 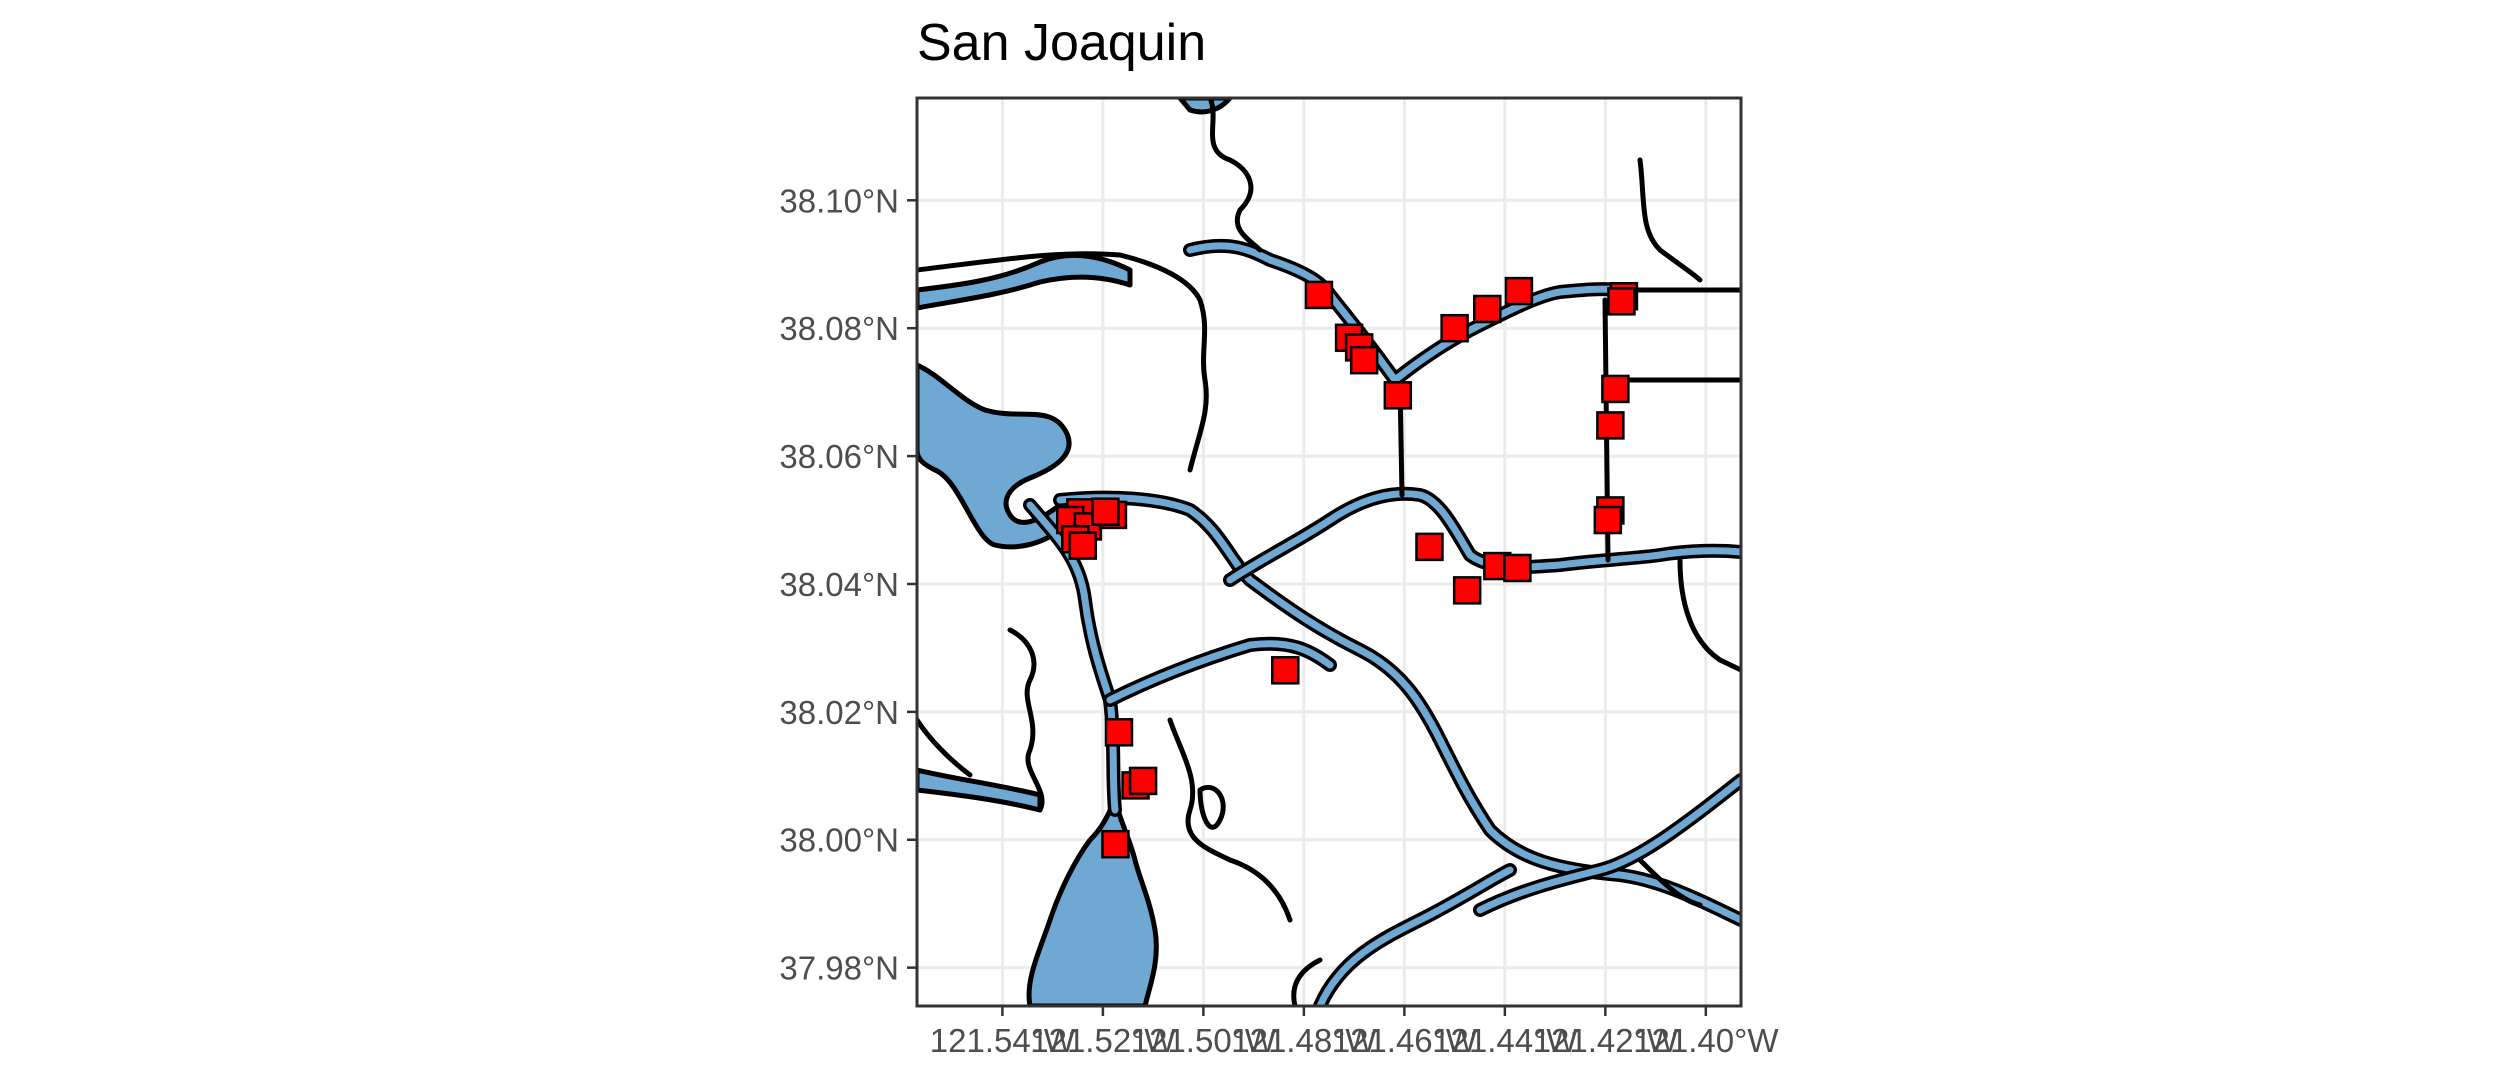 I want to click on x-tick-label: 121.40°W, so click(x=1706, y=1040).